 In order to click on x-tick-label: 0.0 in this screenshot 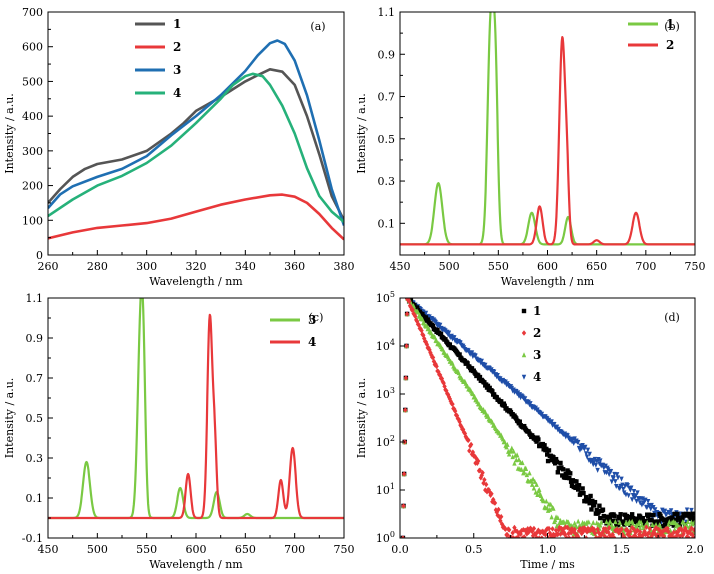, I will do `click(400, 549)`.